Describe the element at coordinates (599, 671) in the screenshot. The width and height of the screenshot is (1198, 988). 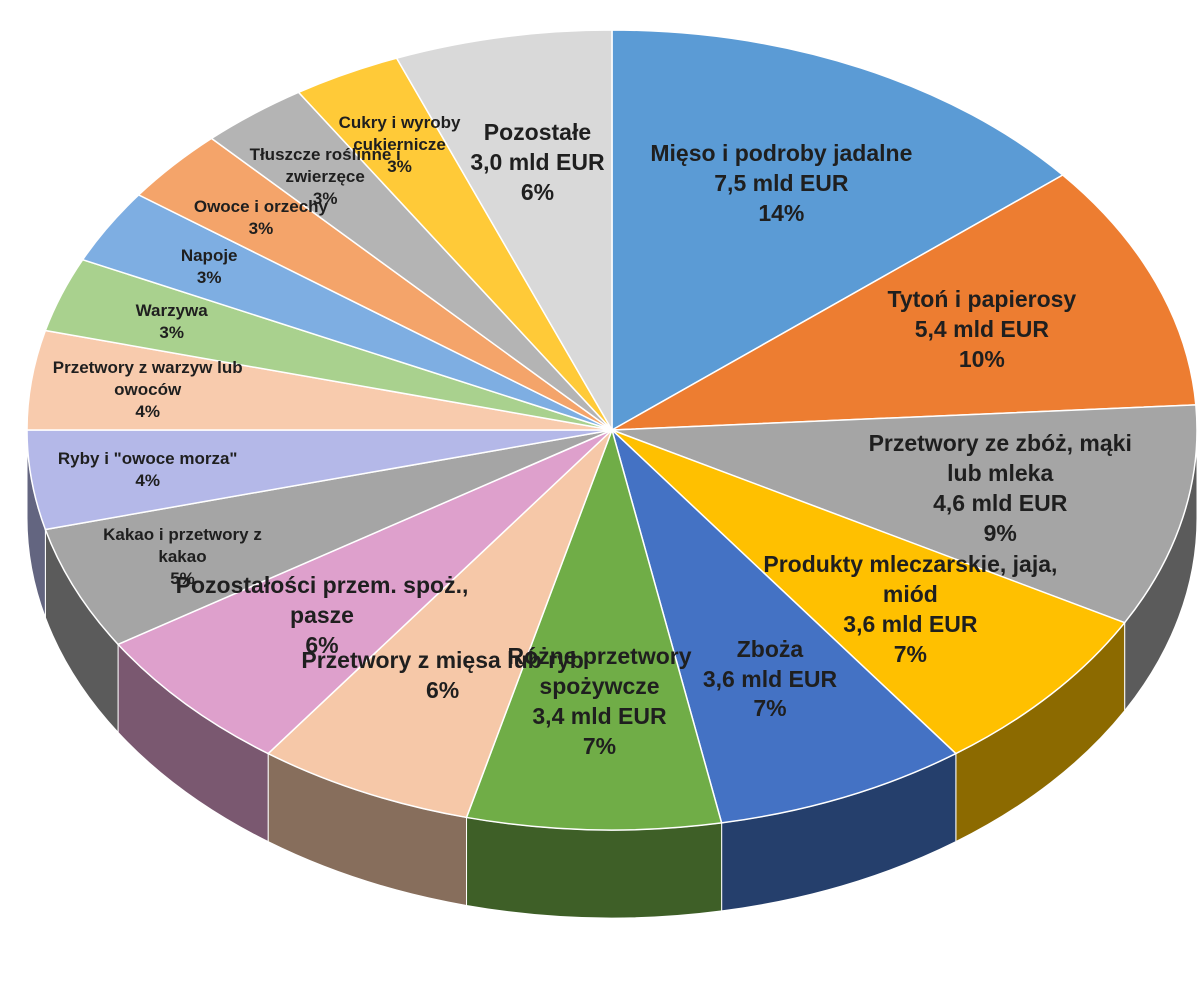
I see `category-label: Różne przetwory spożywcze` at that location.